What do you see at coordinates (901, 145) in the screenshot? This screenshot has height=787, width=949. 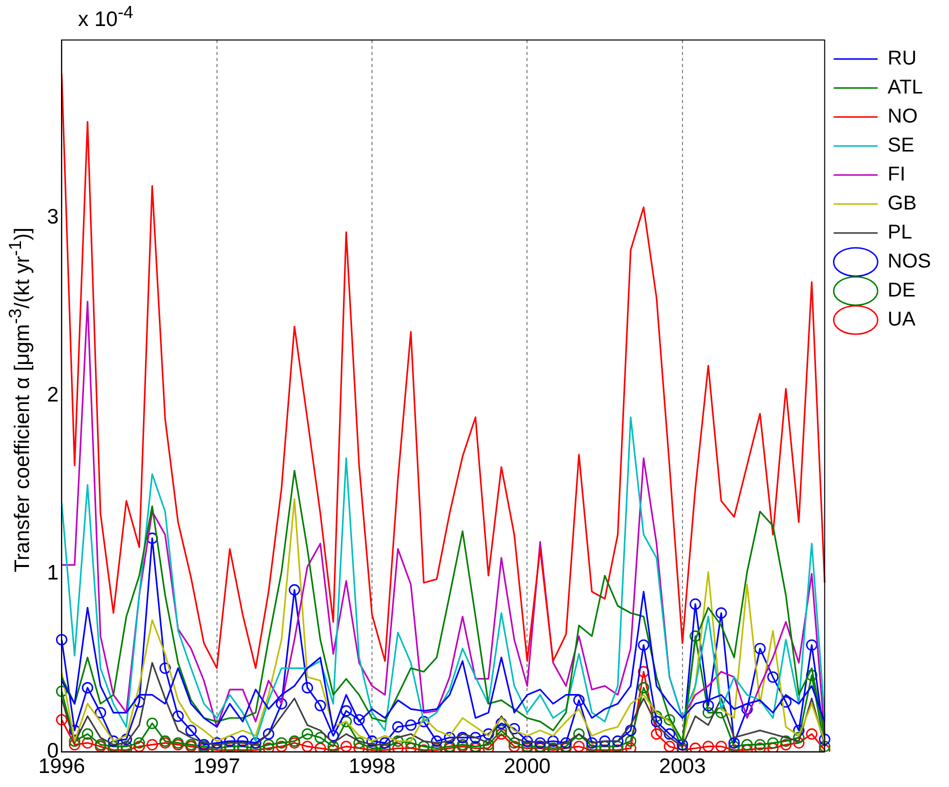 I see `legend-label: SE` at bounding box center [901, 145].